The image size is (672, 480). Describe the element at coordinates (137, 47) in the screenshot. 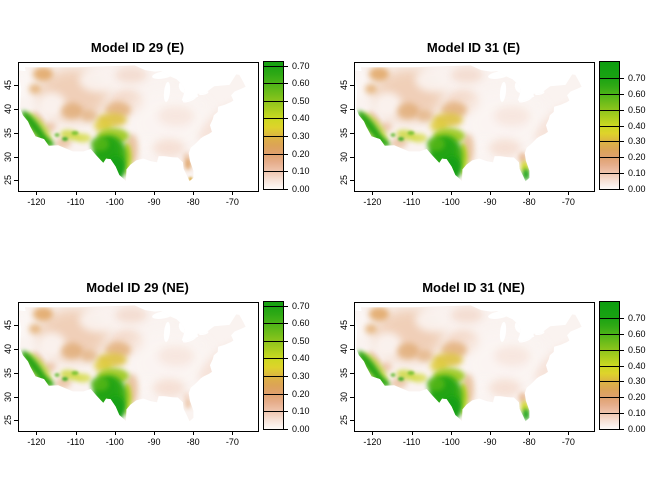

I see `panel-title: Model ID 29 (E)` at that location.